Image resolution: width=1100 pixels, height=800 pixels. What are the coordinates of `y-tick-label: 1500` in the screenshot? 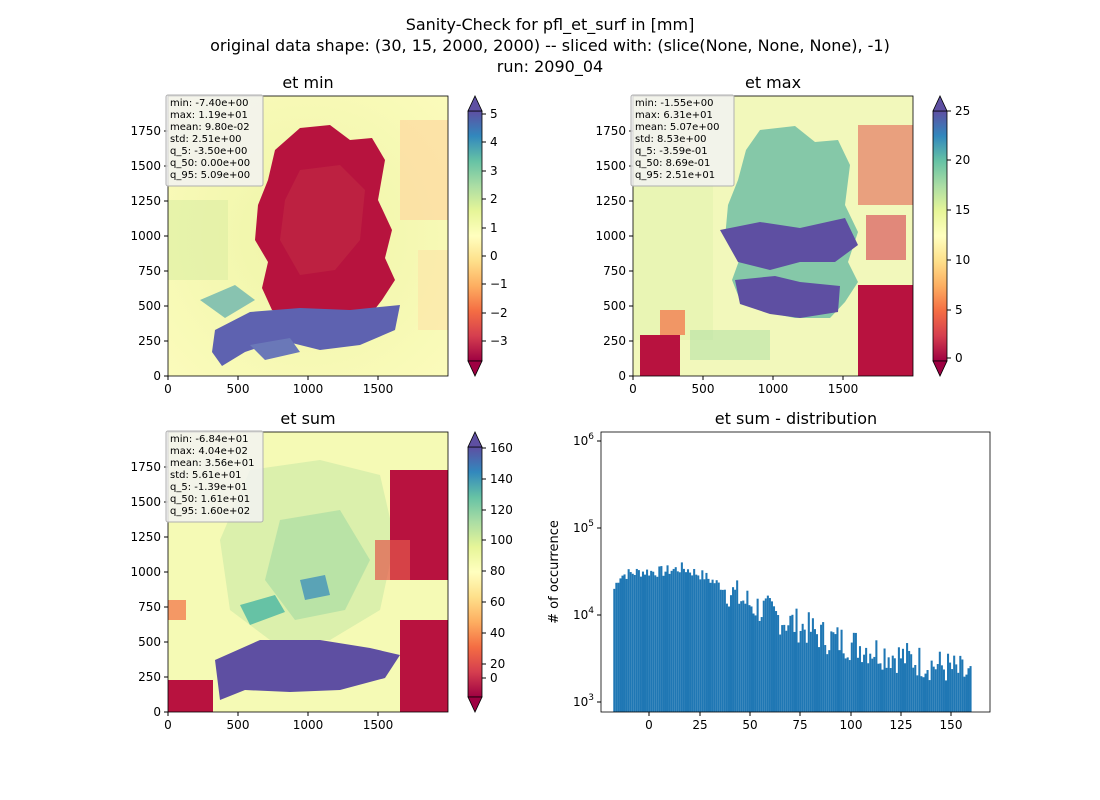 It's located at (145, 502).